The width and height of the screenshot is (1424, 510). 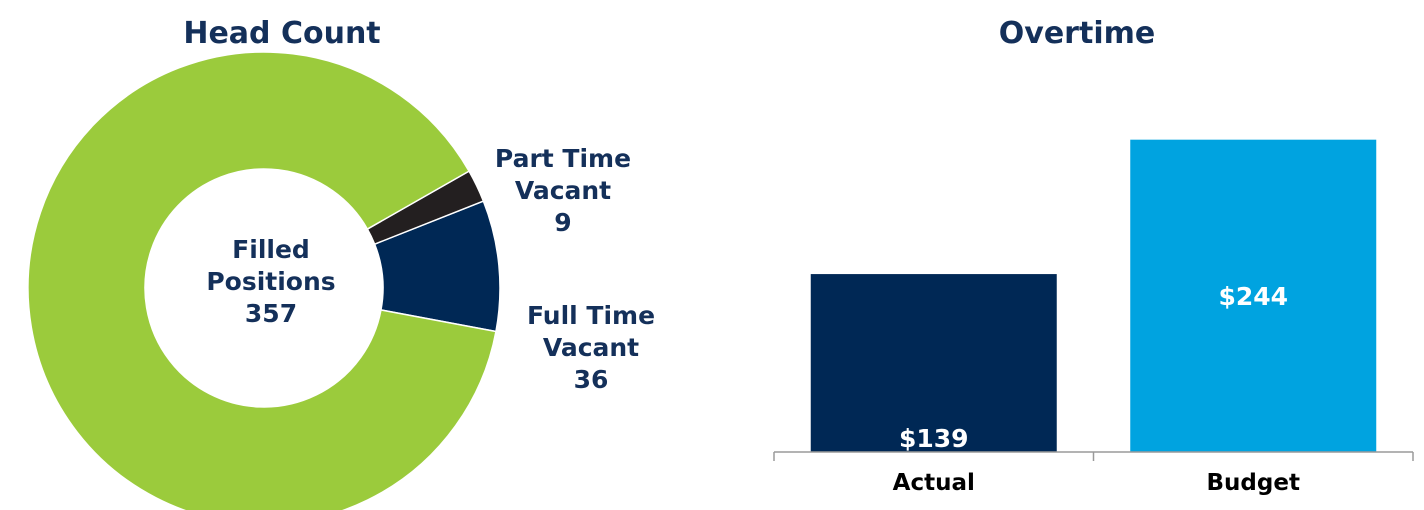 What do you see at coordinates (1077, 33) in the screenshot?
I see `overtime-title: Overtime` at bounding box center [1077, 33].